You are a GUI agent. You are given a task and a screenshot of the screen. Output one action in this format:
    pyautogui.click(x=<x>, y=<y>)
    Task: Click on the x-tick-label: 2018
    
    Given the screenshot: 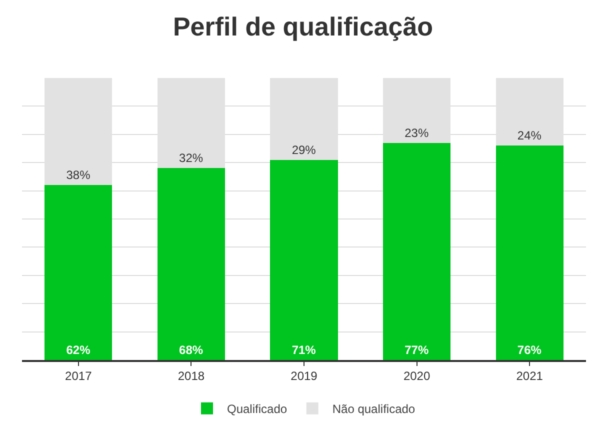 What is the action you would take?
    pyautogui.click(x=191, y=376)
    